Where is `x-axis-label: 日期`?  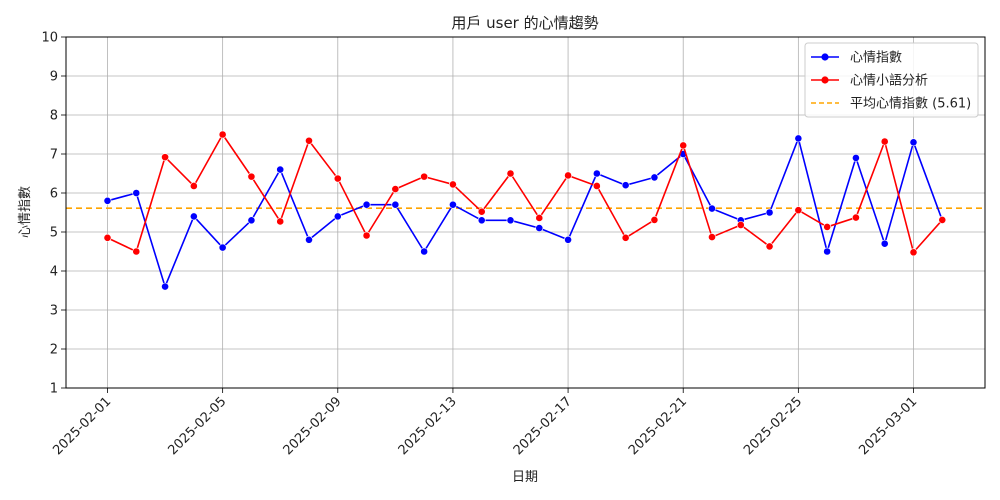 x-axis-label: 日期 is located at coordinates (525, 477).